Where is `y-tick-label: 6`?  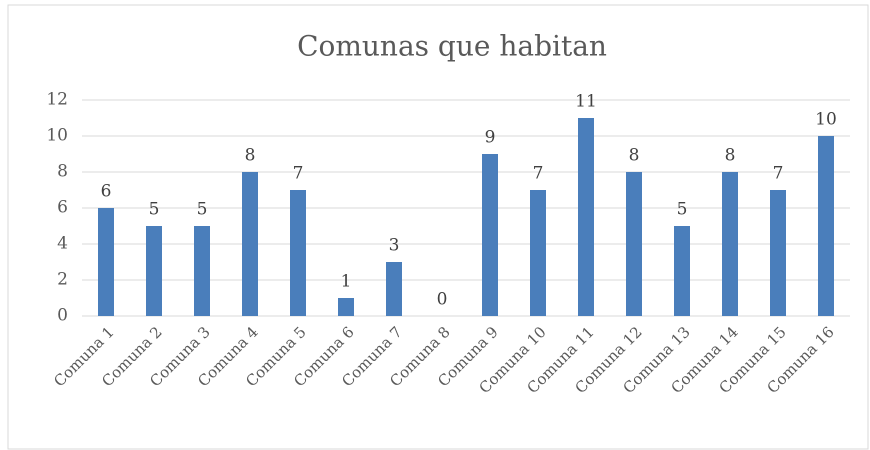 y-tick-label: 6 is located at coordinates (62, 208).